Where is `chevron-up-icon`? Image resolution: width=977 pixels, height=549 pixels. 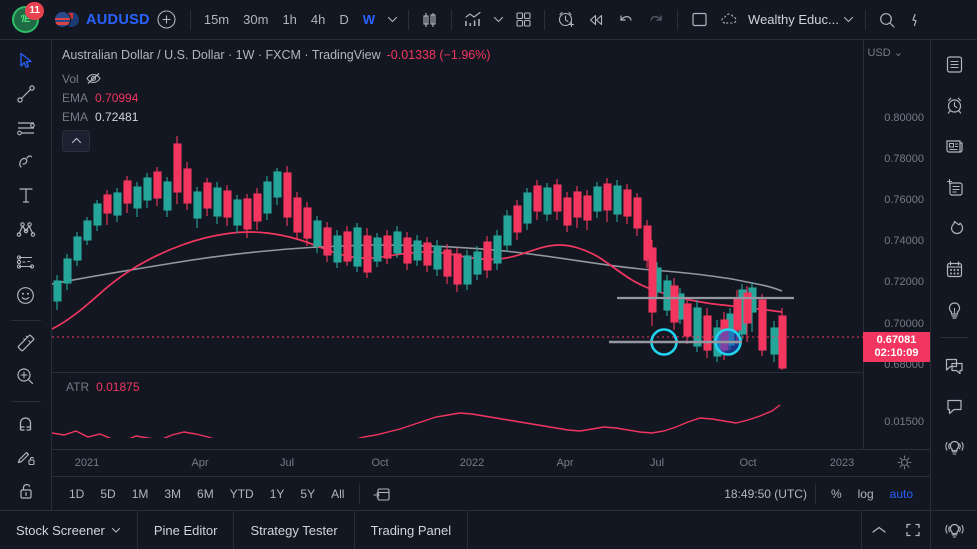
chevron-up-icon is located at coordinates (879, 530).